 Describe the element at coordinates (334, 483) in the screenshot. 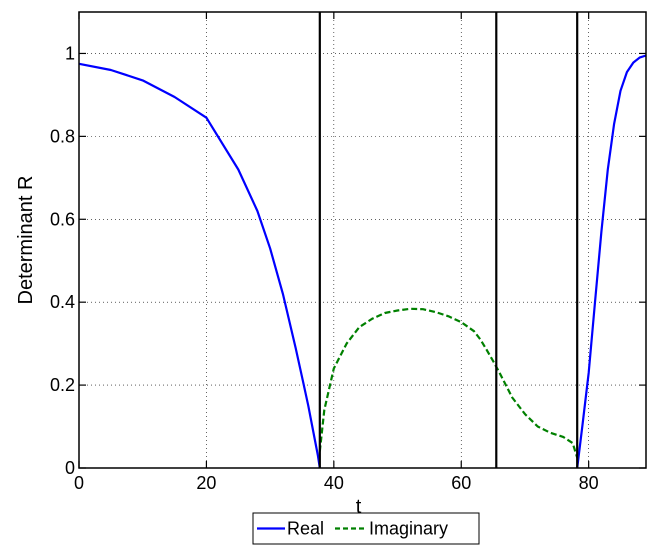

I see `x-tick-label: 40` at that location.